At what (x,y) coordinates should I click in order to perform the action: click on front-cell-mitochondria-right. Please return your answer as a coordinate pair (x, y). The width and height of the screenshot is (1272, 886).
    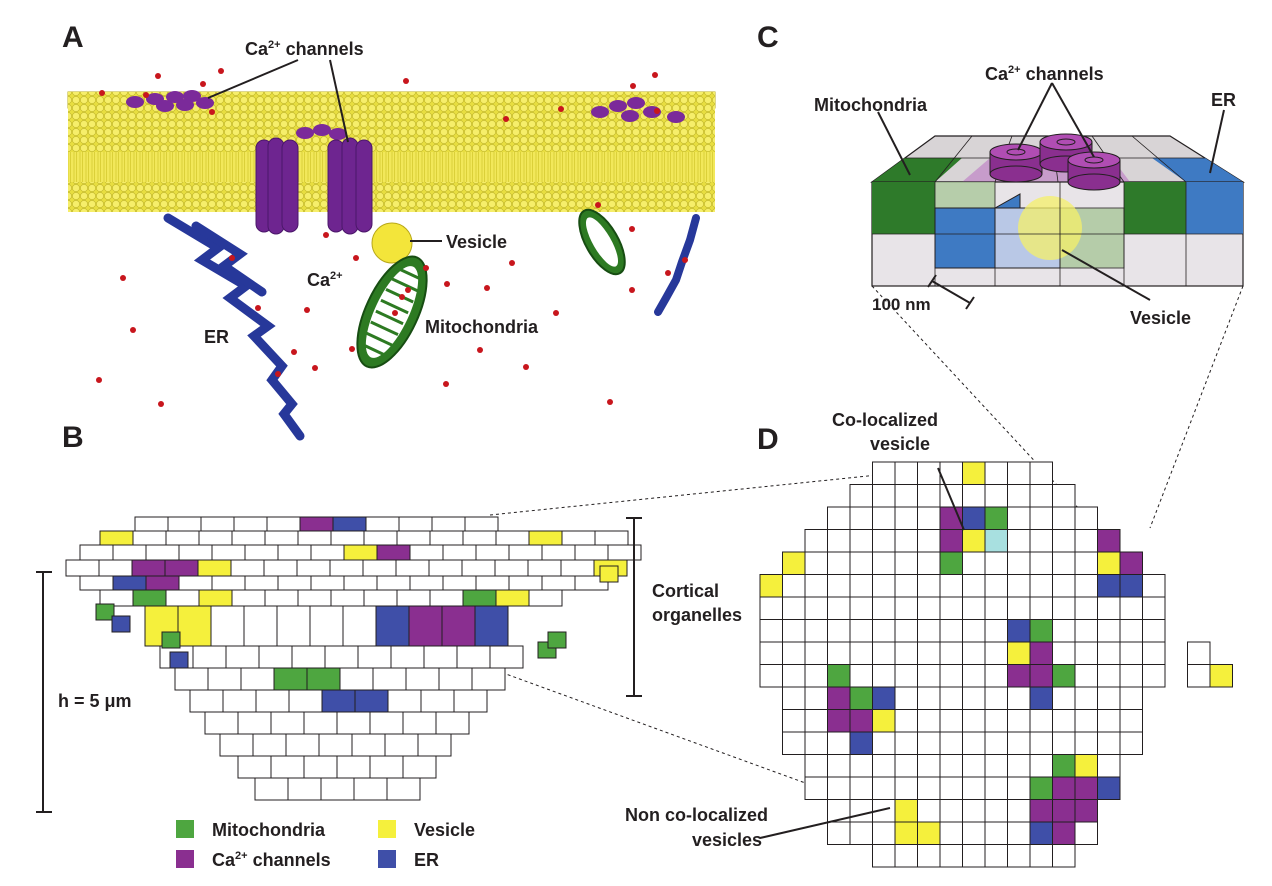
    Looking at the image, I should click on (1155, 208).